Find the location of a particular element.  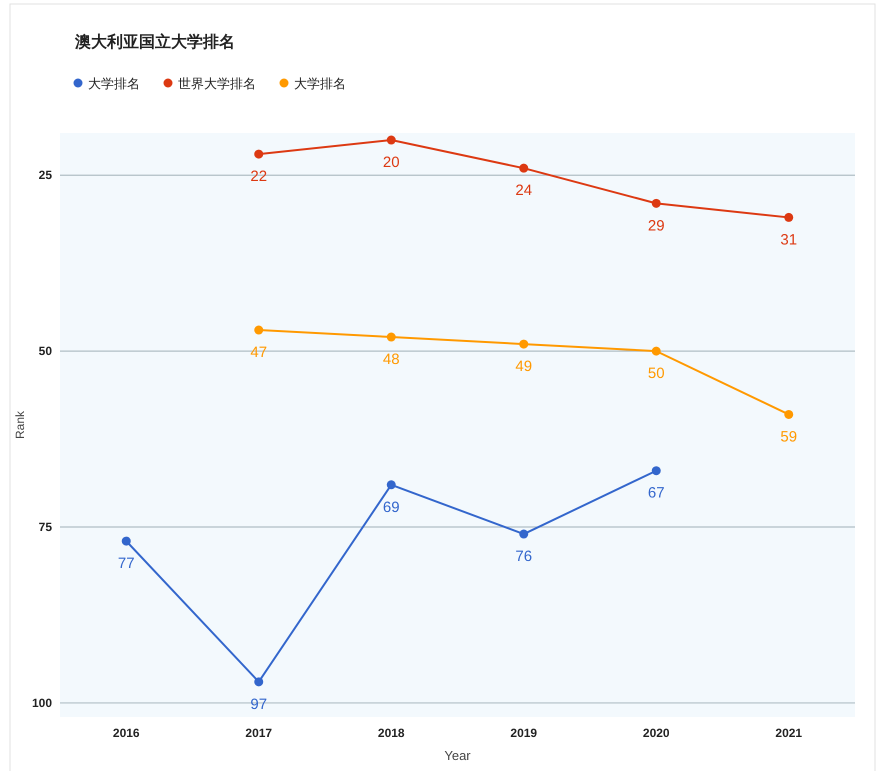

data-label: 69 is located at coordinates (391, 507).